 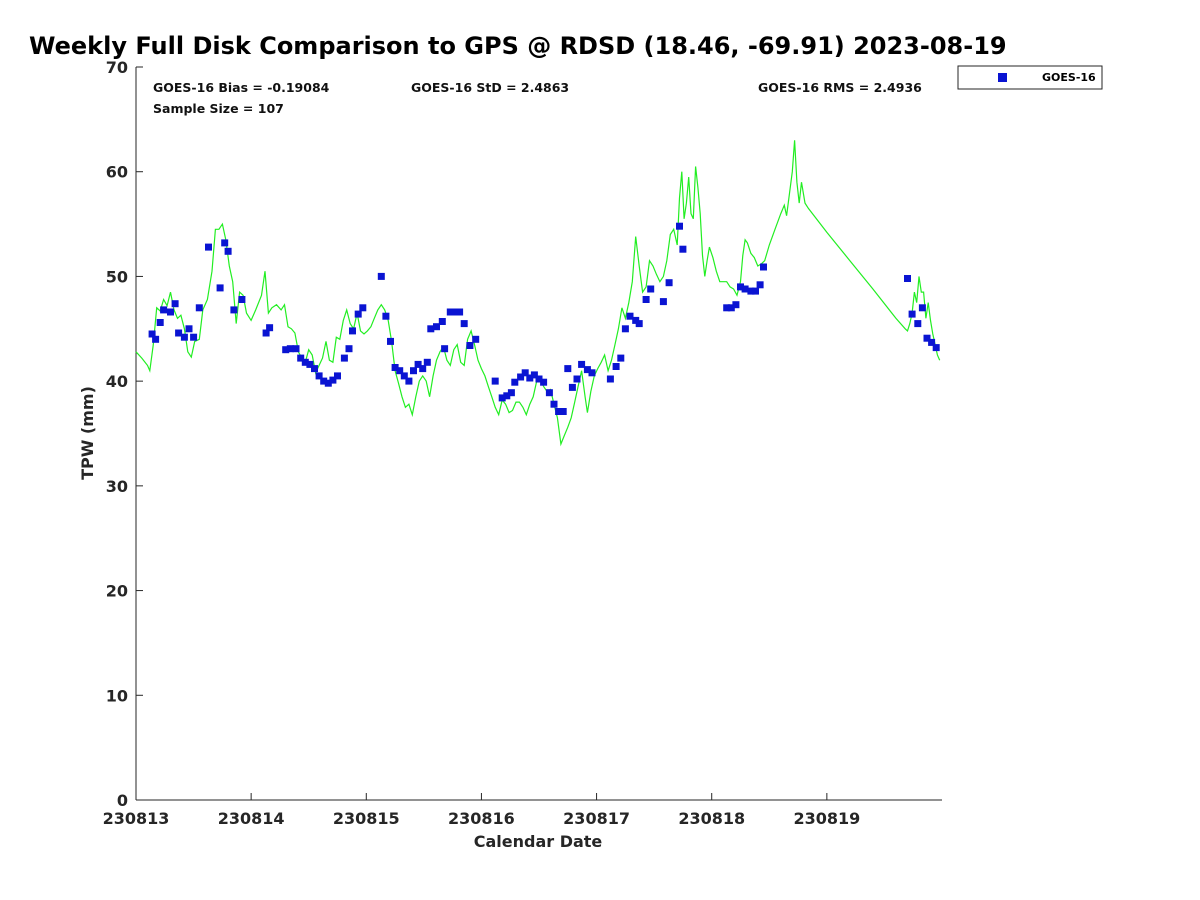 What do you see at coordinates (1069, 77) in the screenshot?
I see `legend-label: GOES-16` at bounding box center [1069, 77].